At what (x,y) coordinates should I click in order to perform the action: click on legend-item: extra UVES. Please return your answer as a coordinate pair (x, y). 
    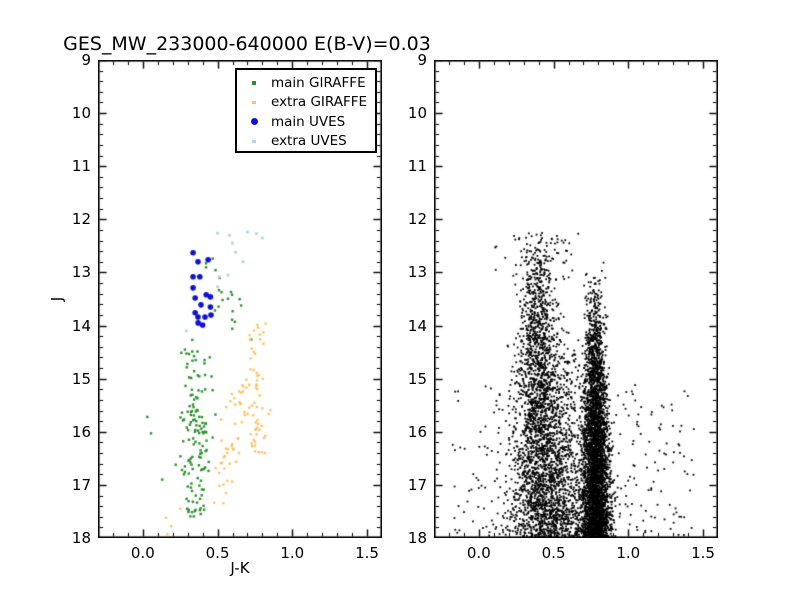
    Looking at the image, I should click on (306, 142).